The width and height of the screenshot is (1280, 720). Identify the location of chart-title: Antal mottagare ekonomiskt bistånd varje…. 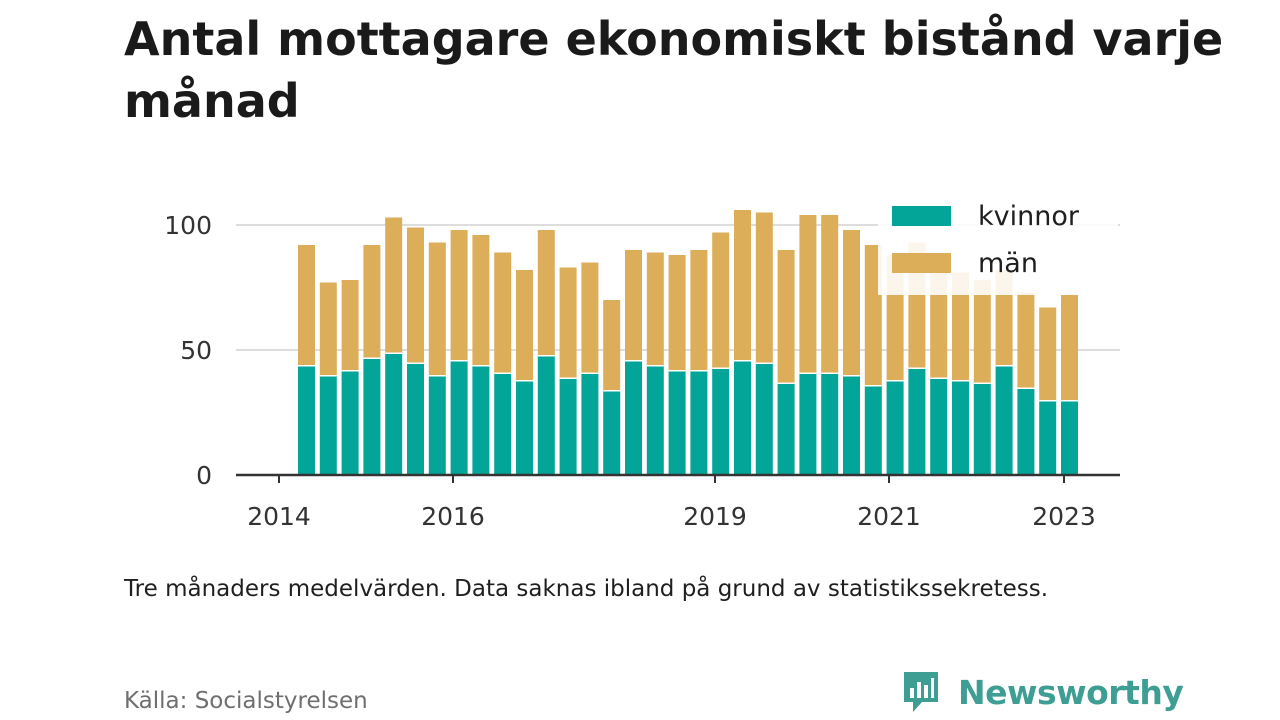
(674, 70).